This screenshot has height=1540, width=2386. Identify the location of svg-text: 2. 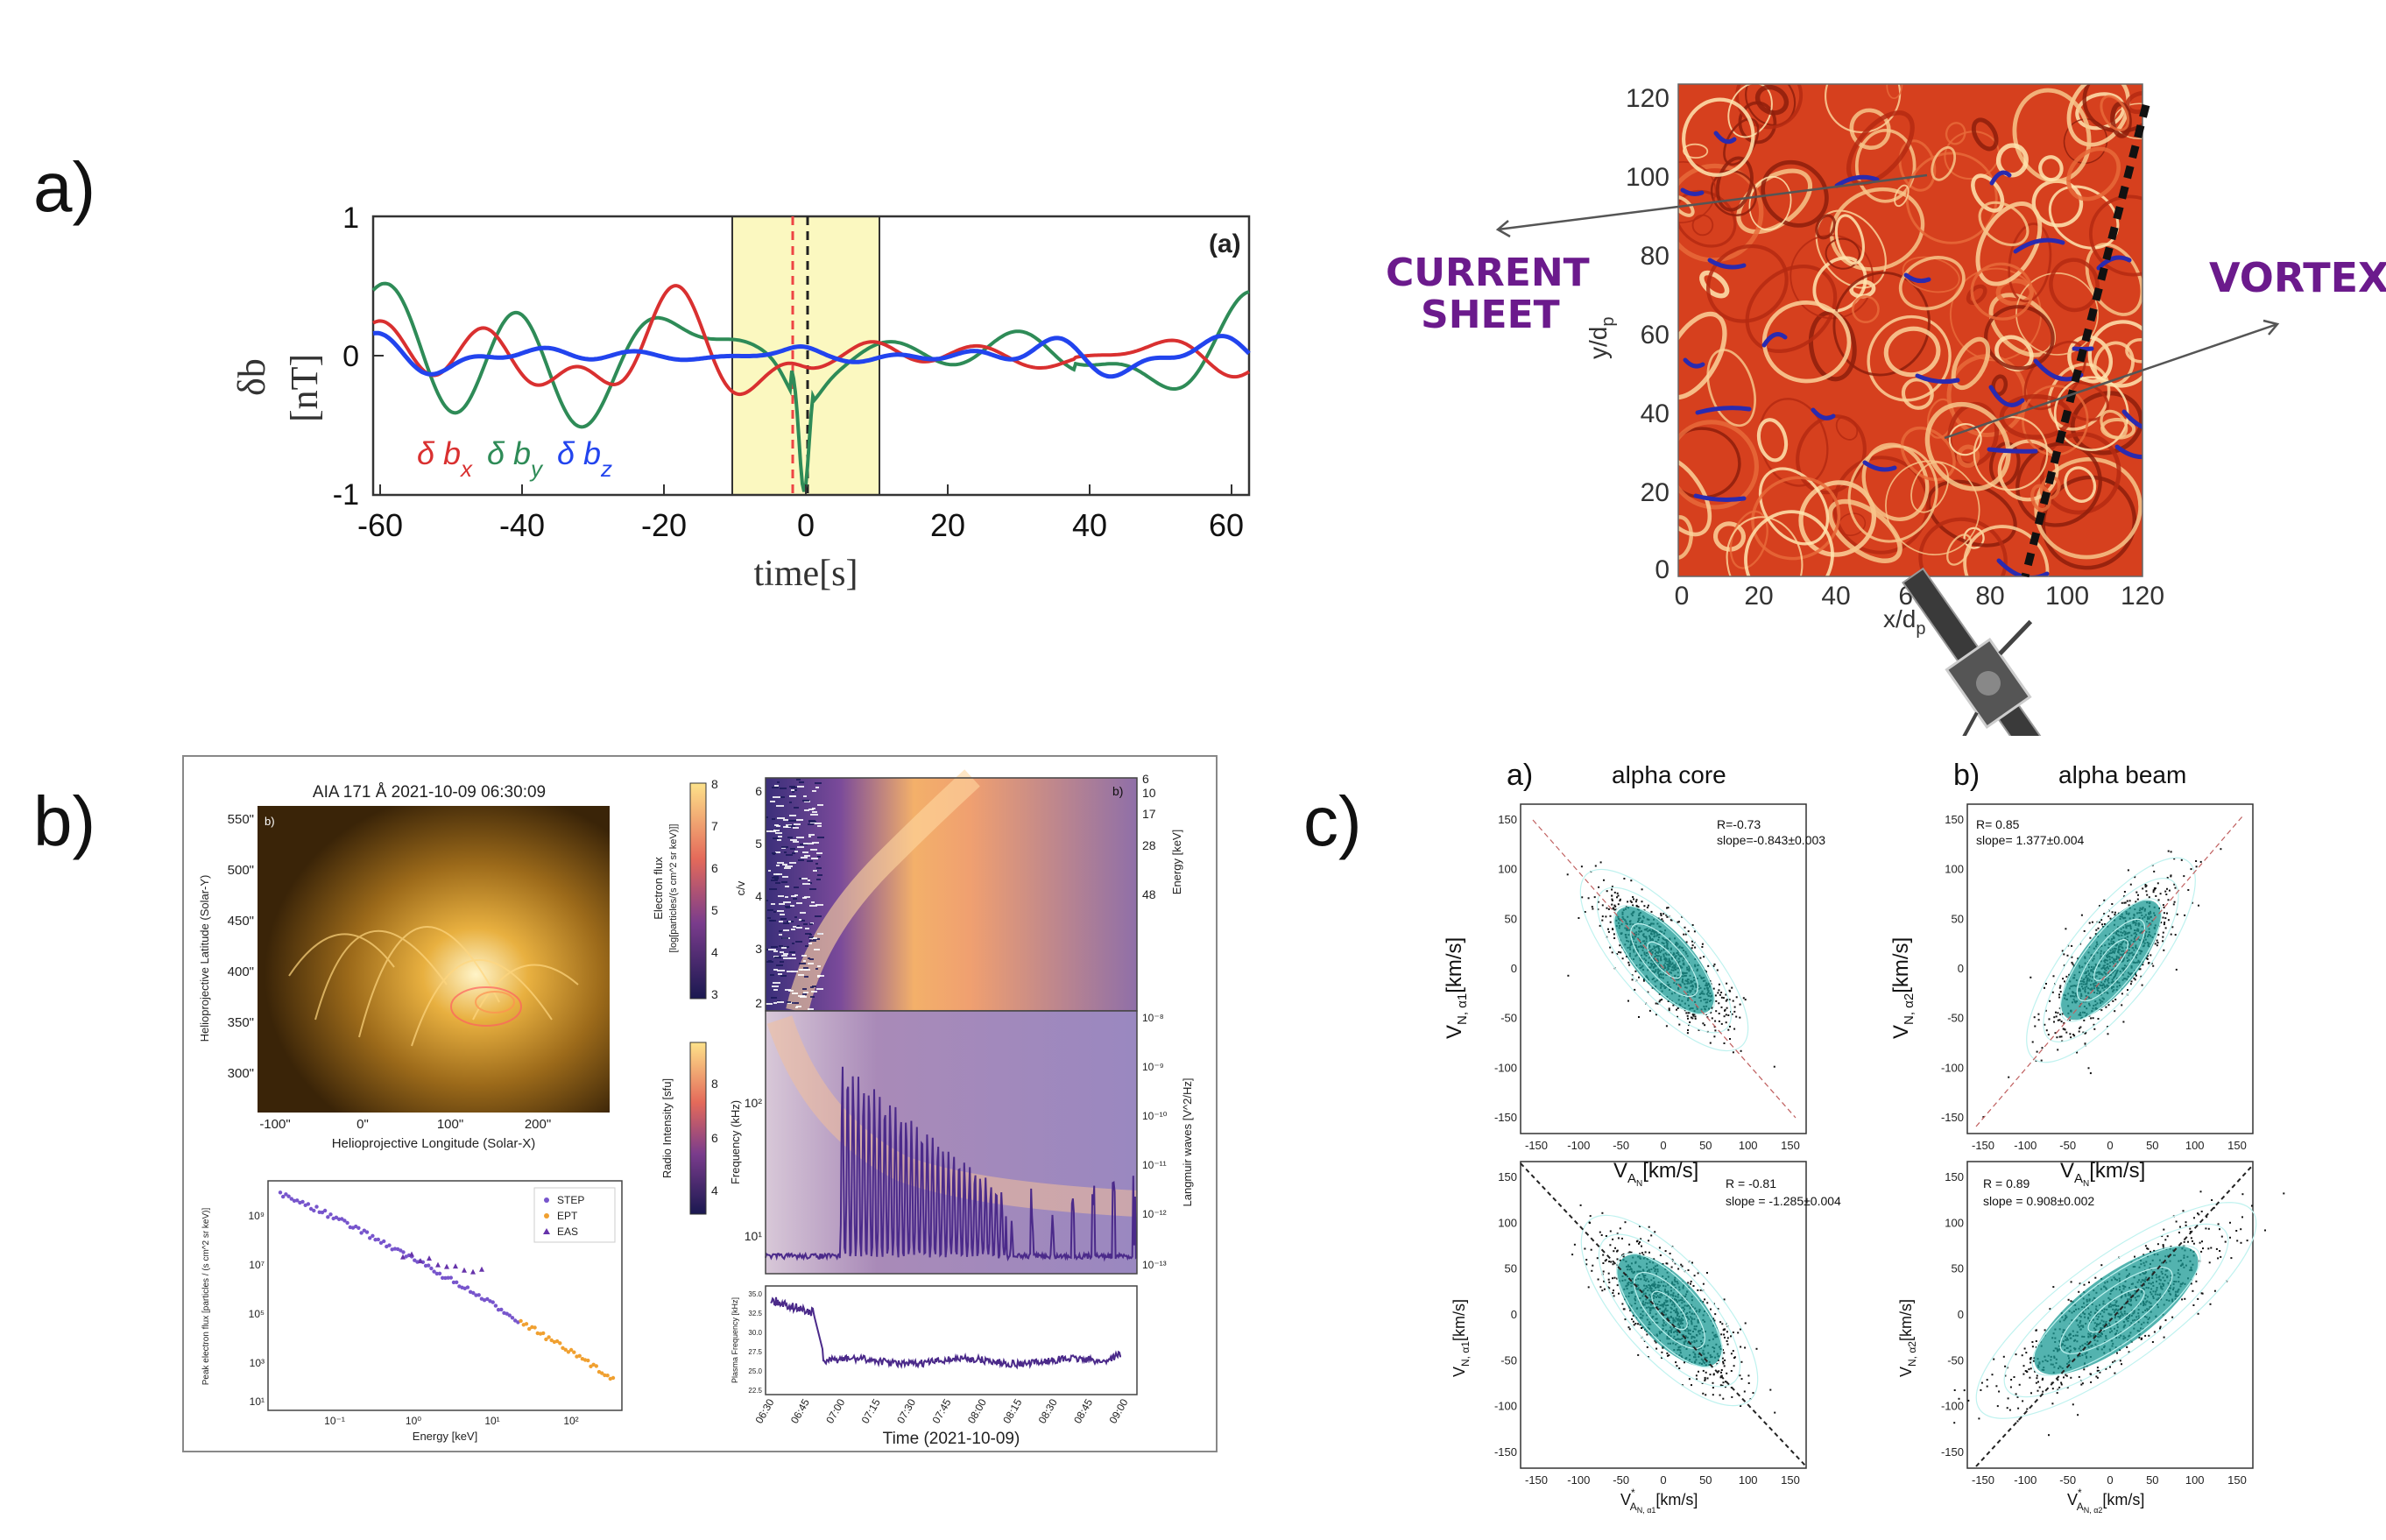
(758, 1003).